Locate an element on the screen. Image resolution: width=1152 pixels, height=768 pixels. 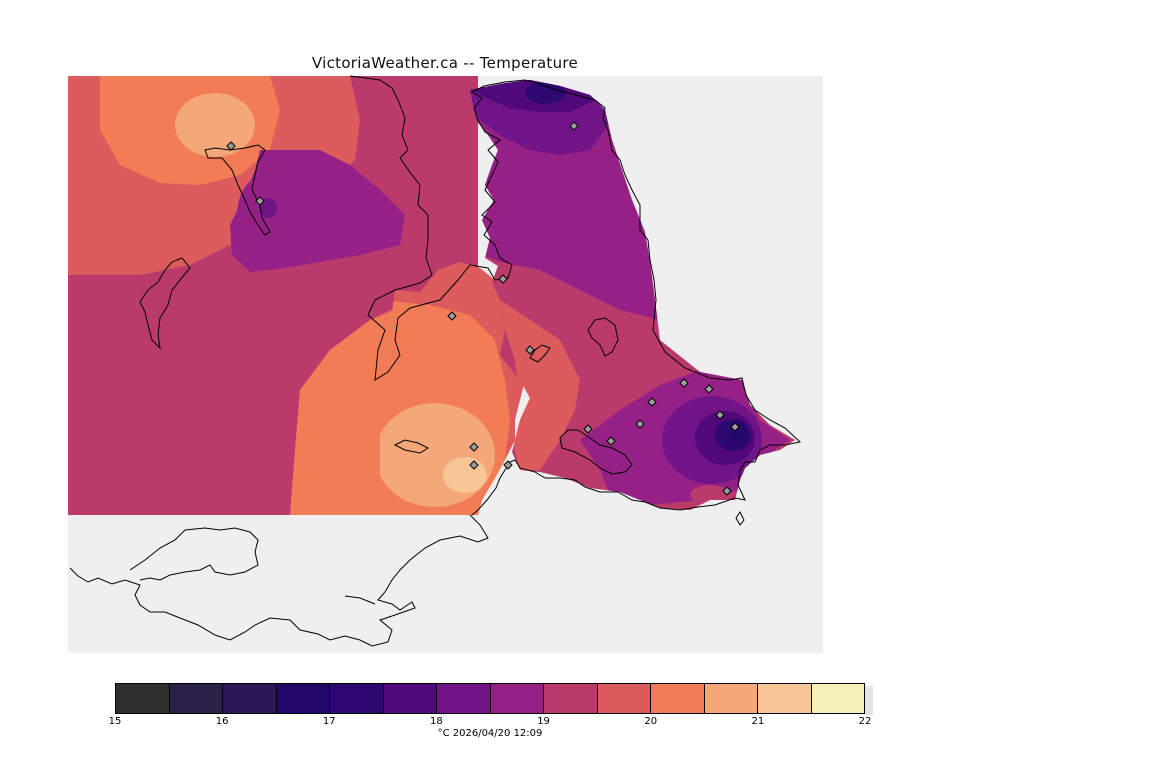
colorbar-tick-label: 17 is located at coordinates (329, 721).